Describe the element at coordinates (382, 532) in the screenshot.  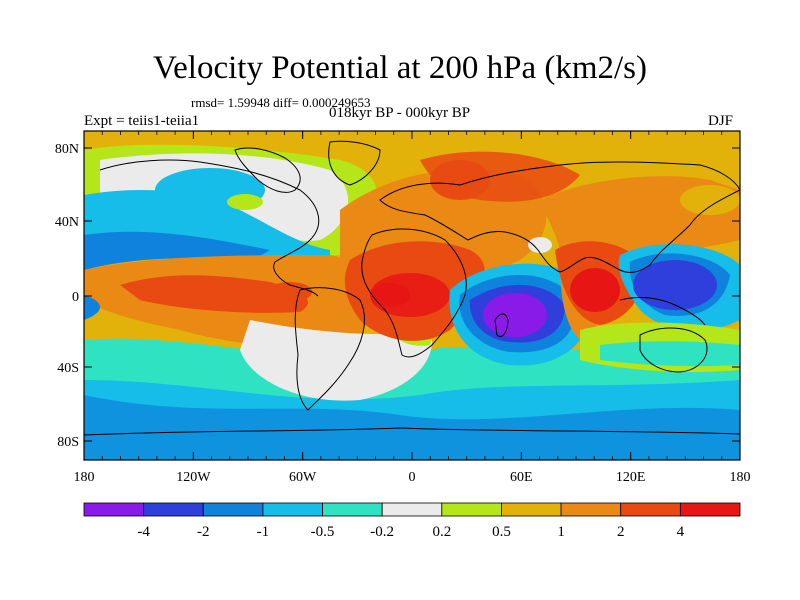
I see `colorbar-label: -0.2` at that location.